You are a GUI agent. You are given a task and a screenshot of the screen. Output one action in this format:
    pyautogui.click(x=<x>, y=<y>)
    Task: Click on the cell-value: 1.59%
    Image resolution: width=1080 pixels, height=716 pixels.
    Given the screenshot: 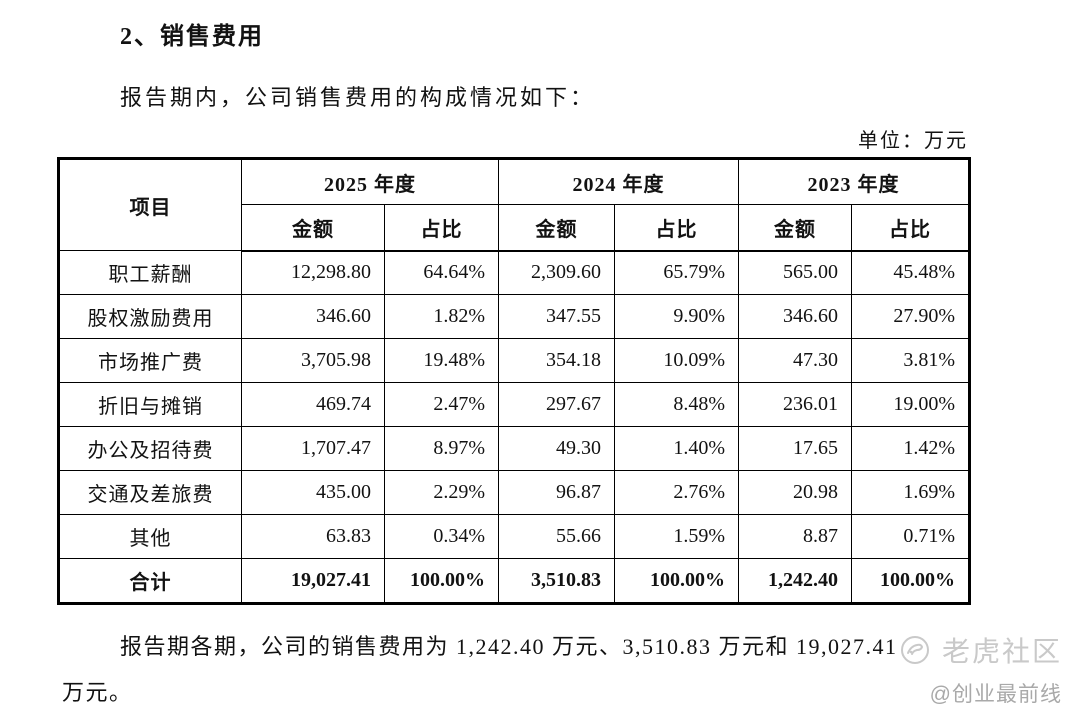 What is the action you would take?
    pyautogui.click(x=676, y=536)
    